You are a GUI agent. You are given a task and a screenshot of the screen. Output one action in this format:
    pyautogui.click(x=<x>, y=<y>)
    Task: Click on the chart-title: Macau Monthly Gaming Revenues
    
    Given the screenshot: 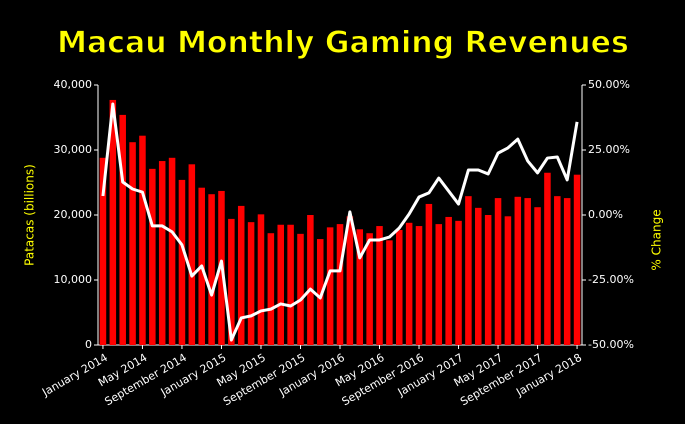 What is the action you would take?
    pyautogui.click(x=343, y=43)
    